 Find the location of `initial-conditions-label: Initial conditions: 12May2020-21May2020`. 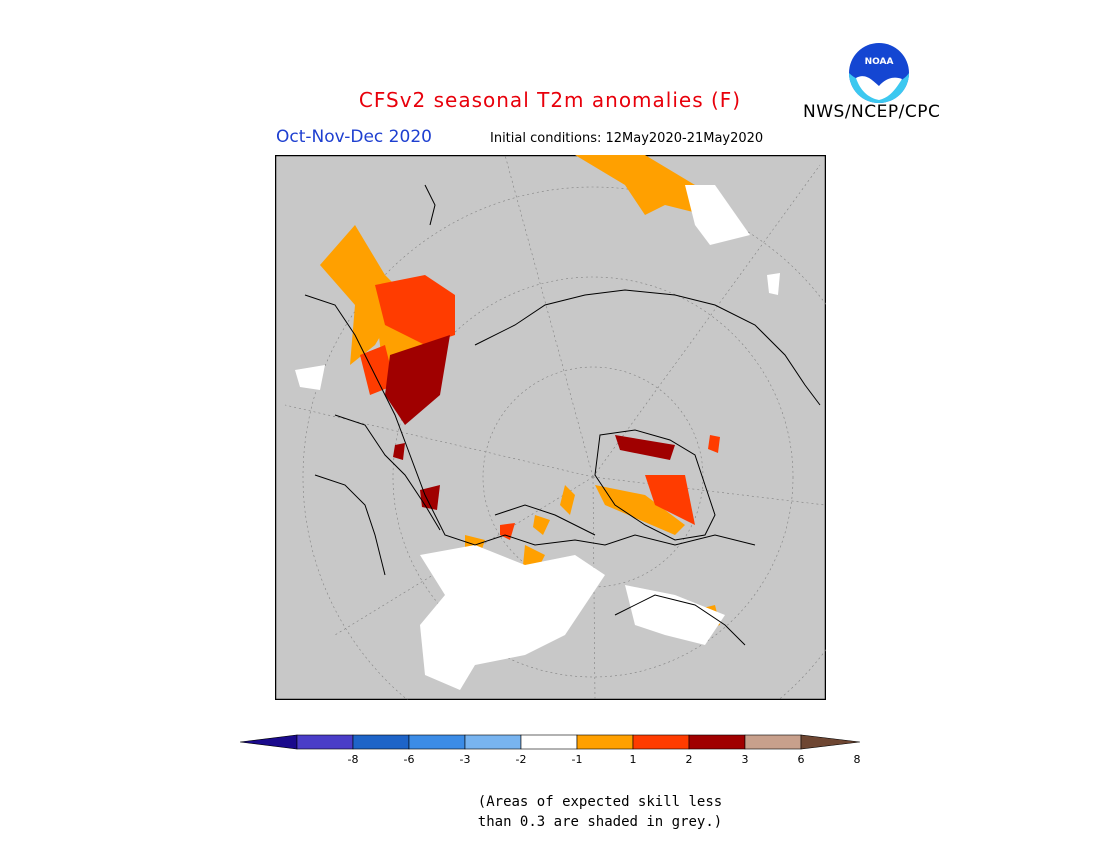

initial-conditions-label: Initial conditions: 12May2020-21May2020 is located at coordinates (627, 138).